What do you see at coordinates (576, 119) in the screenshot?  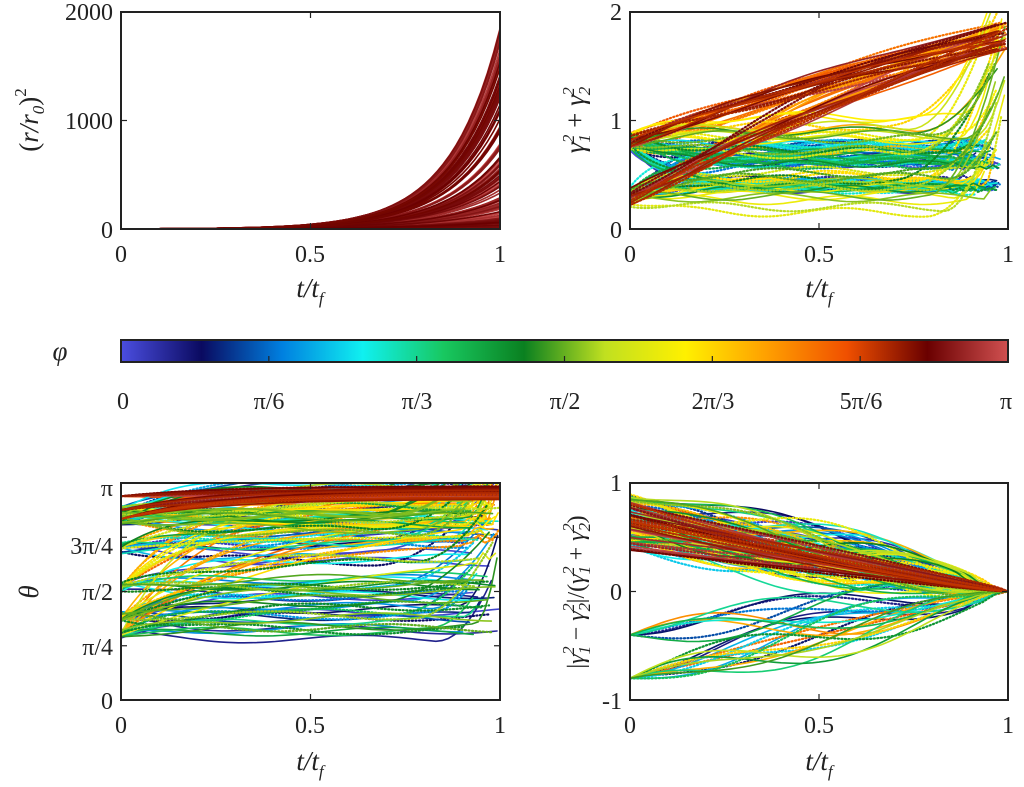 I see `y-axis-label: γ12 + γ22` at bounding box center [576, 119].